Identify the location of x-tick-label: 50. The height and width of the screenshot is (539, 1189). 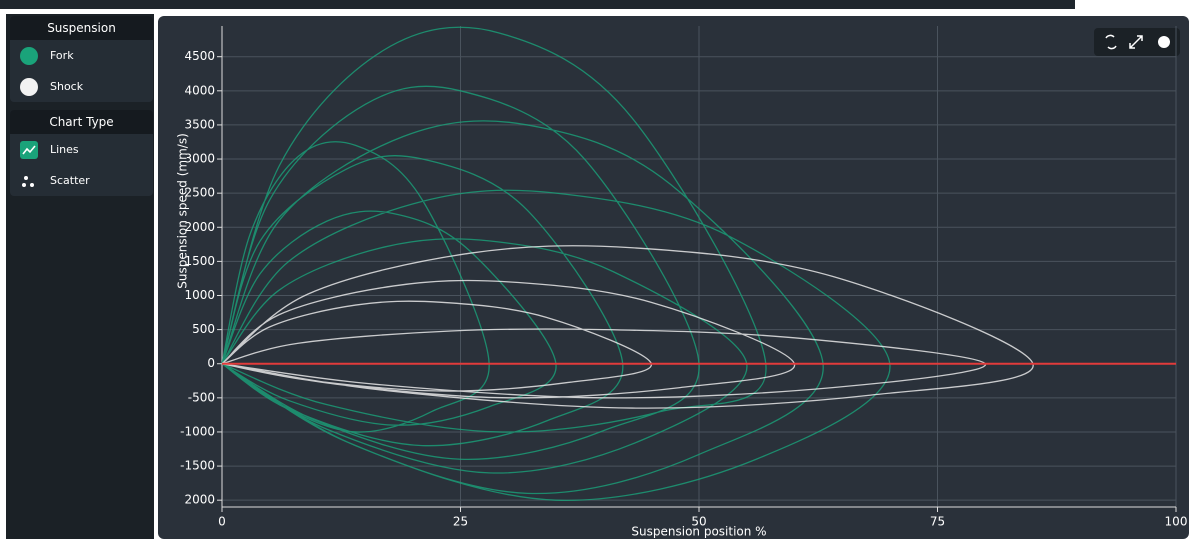
(698, 522).